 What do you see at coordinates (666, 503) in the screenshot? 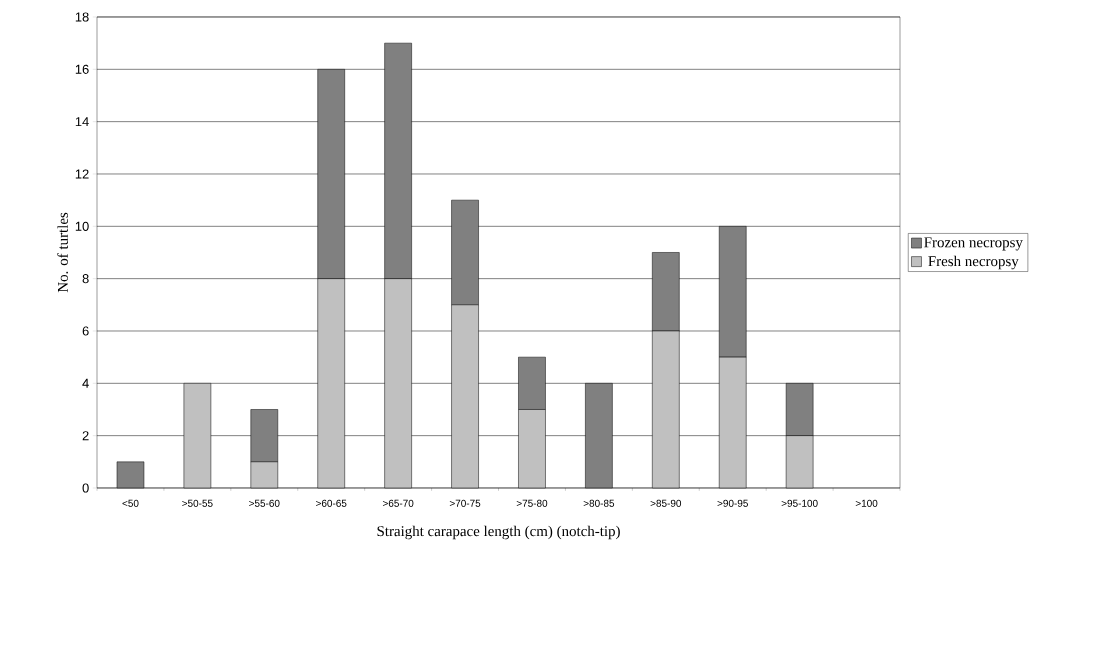
I see `x-tick-label: >85-90` at bounding box center [666, 503].